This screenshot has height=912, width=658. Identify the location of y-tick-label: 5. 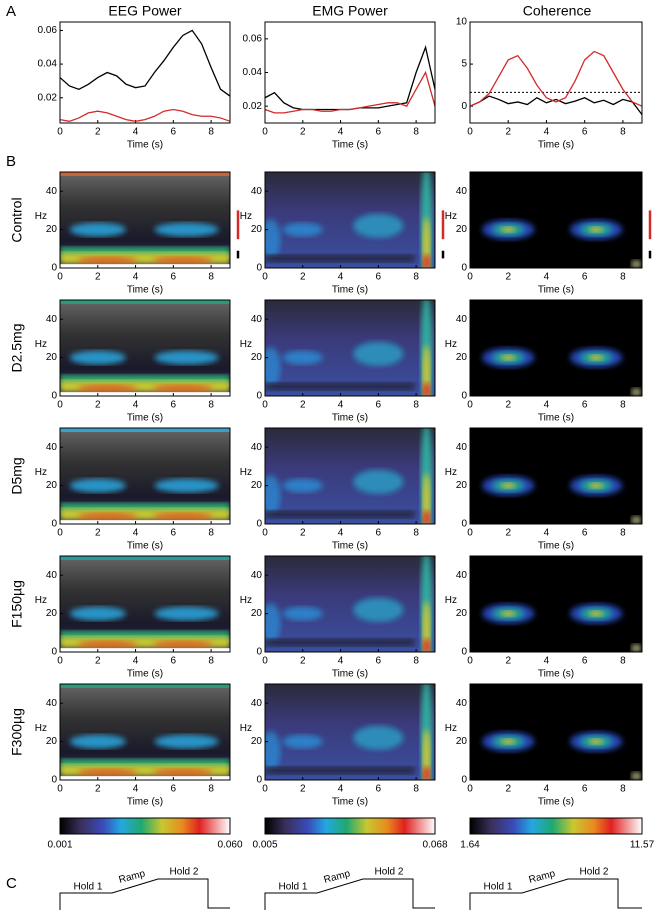
(464, 64).